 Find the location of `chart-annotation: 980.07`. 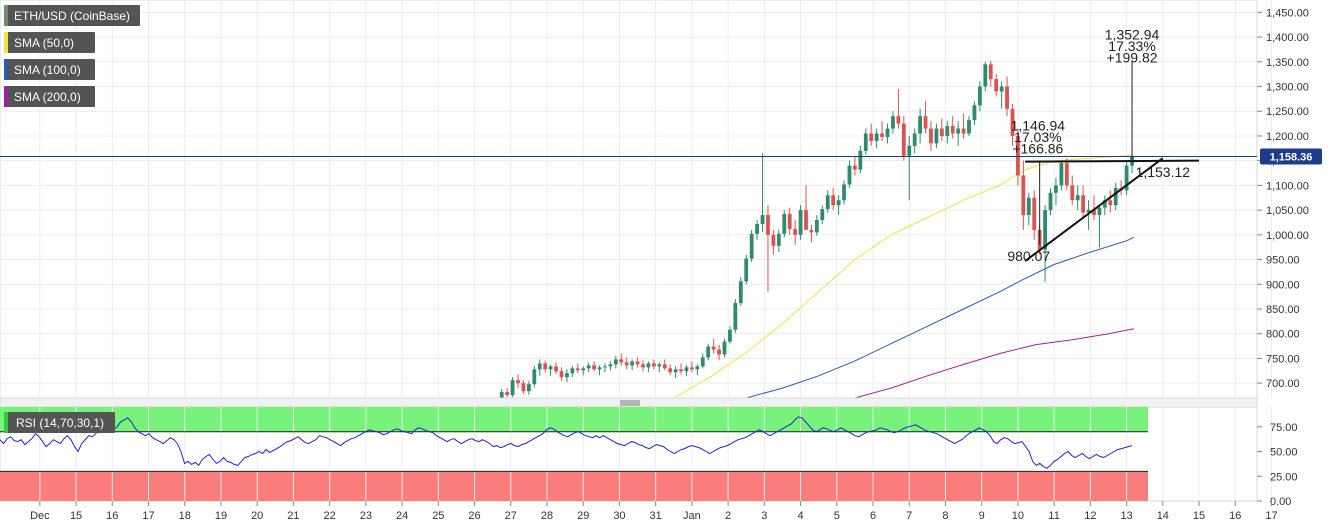

chart-annotation: 980.07 is located at coordinates (1028, 256).